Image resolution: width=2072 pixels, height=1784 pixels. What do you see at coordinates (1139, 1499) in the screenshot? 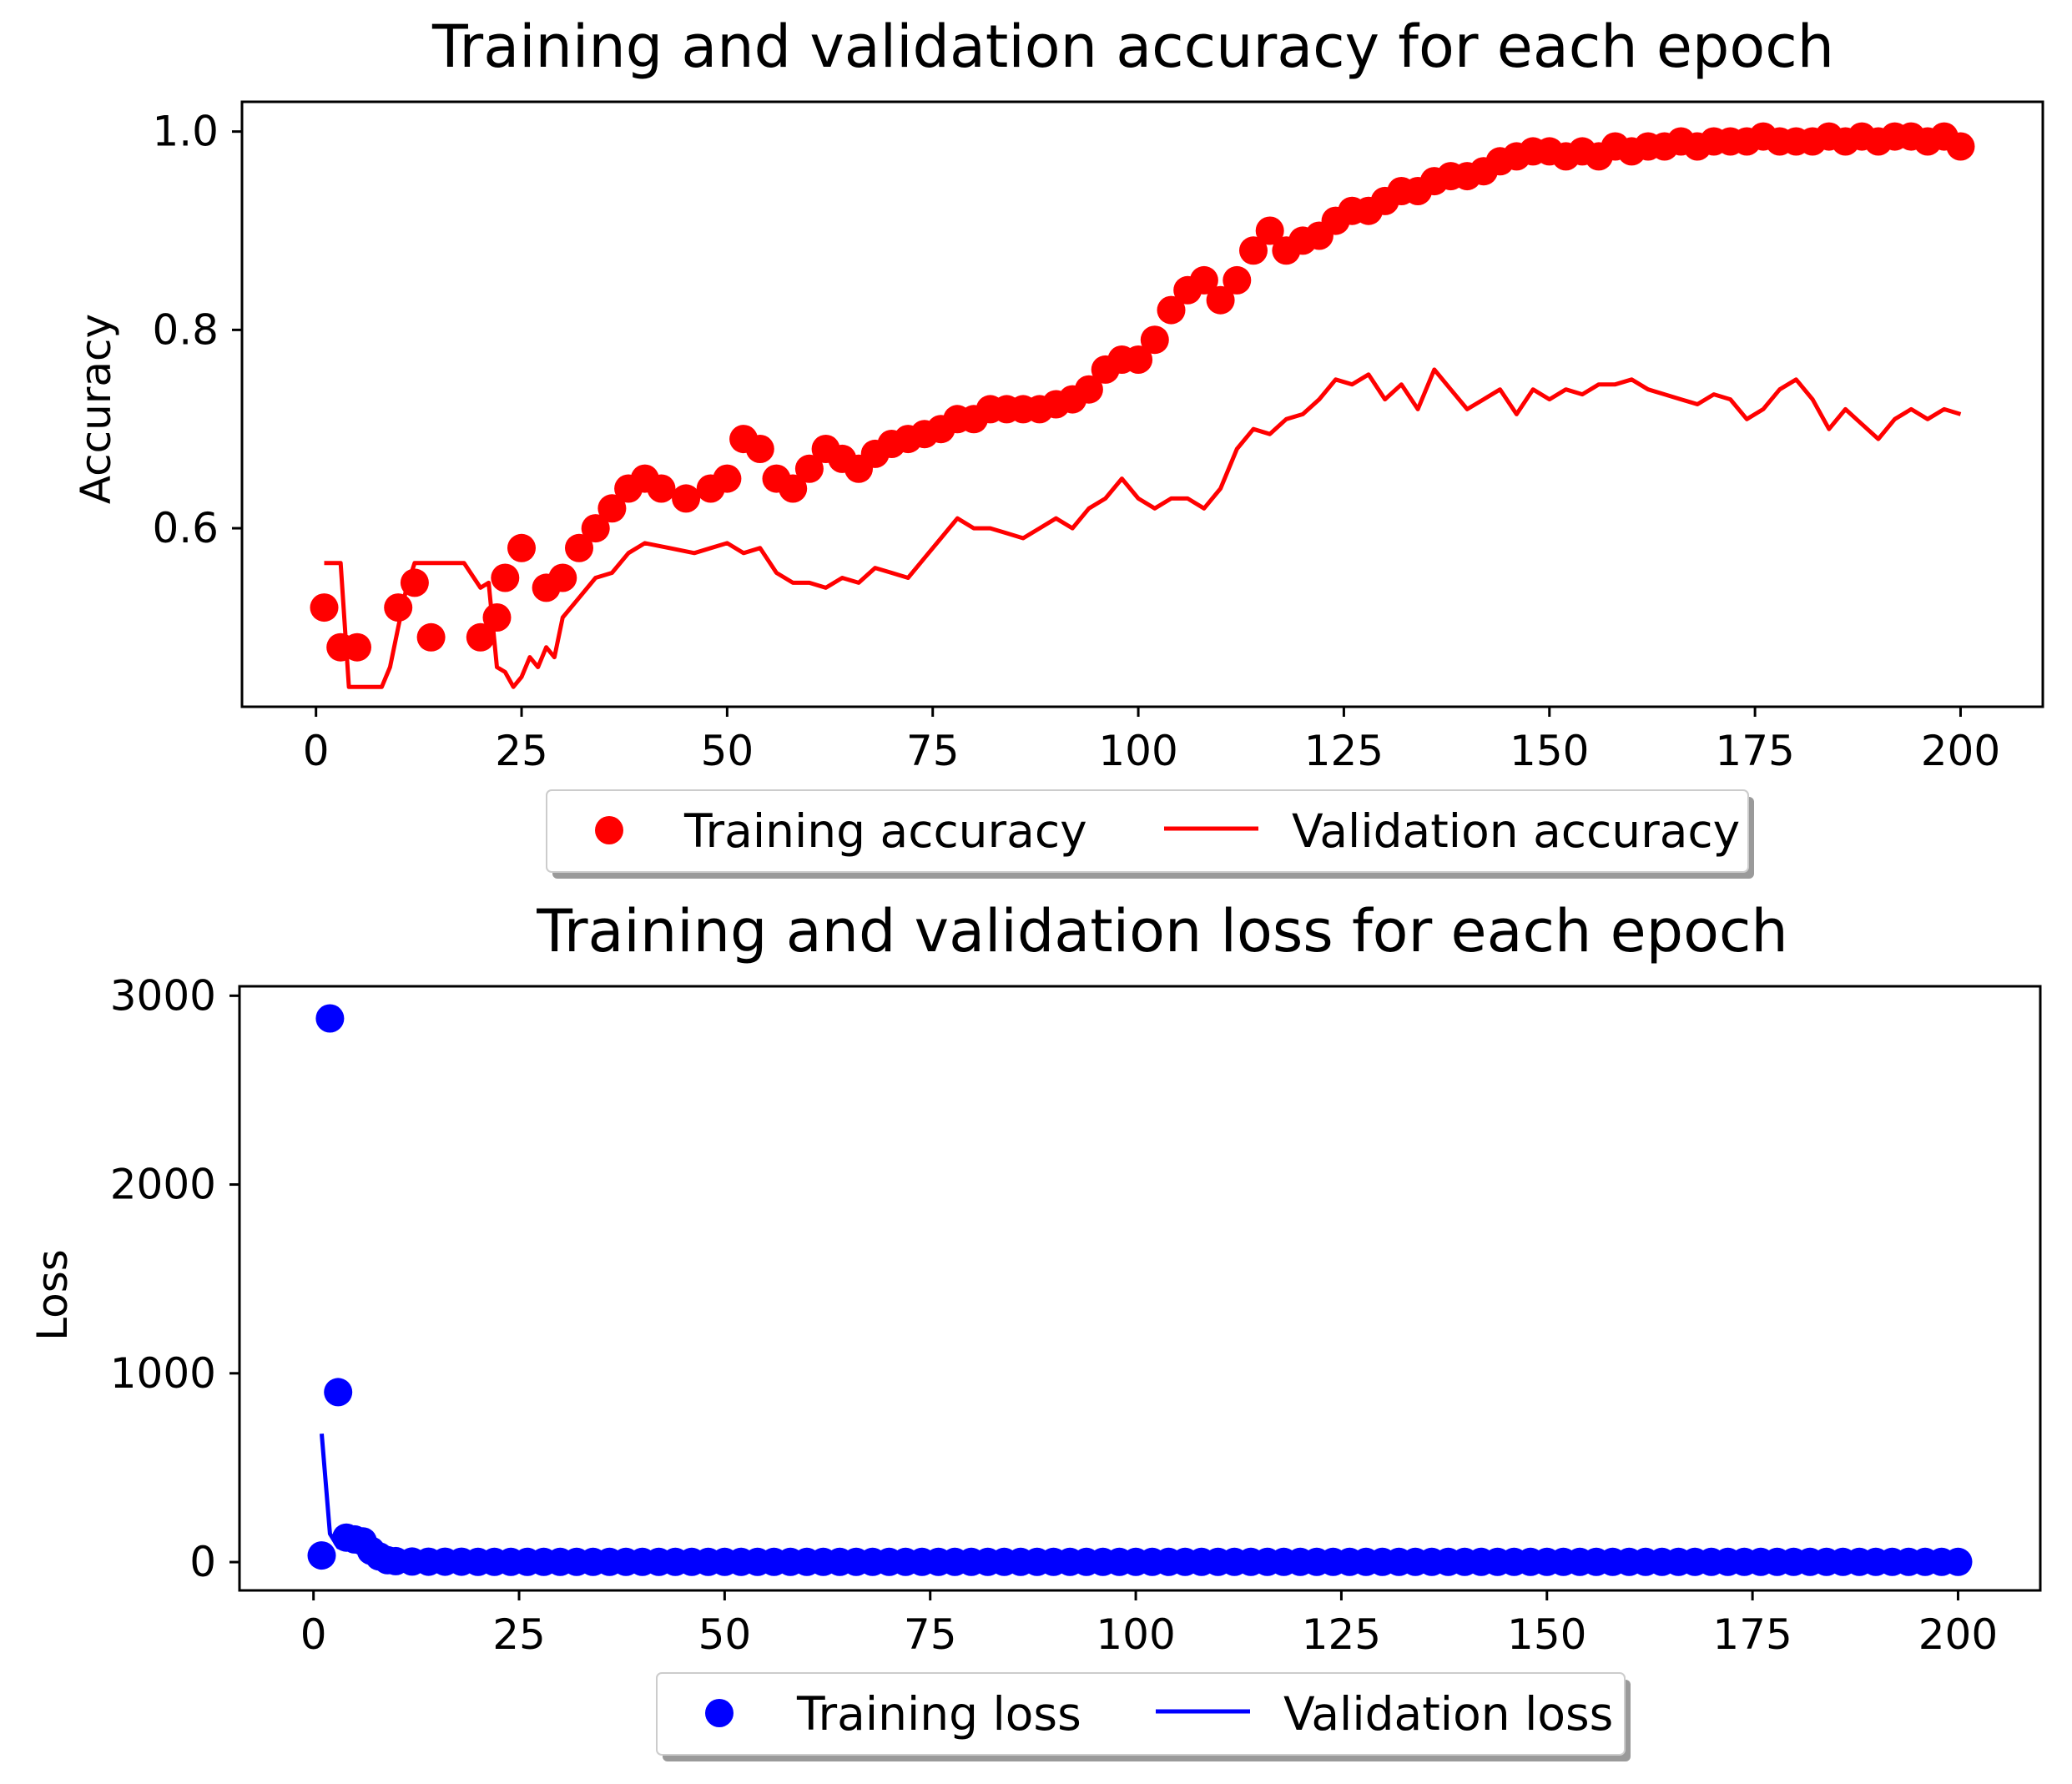
I see `series-line-validation-loss` at bounding box center [1139, 1499].